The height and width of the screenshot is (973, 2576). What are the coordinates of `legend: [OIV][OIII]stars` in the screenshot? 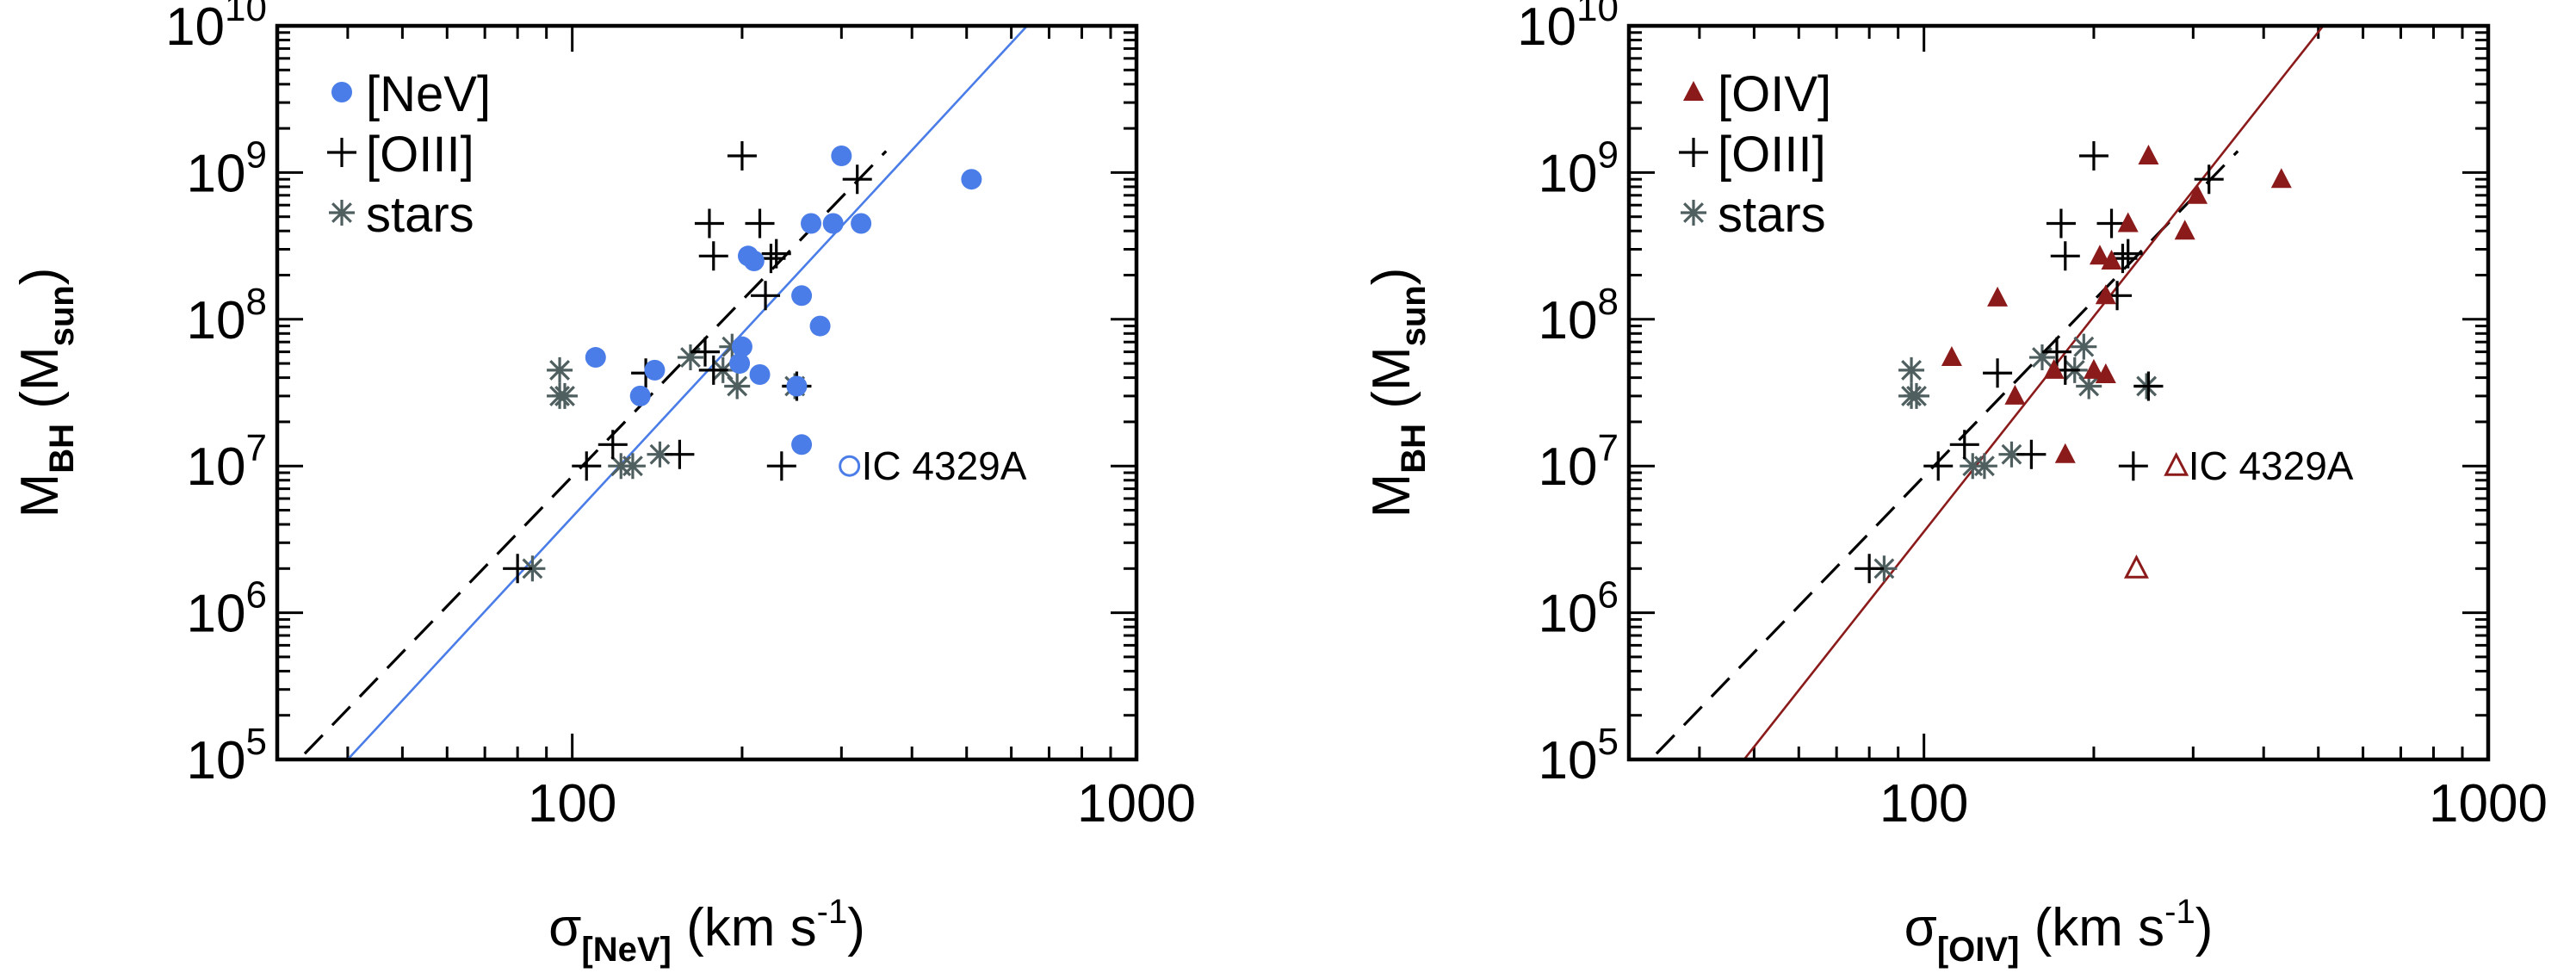 It's located at (1755, 155).